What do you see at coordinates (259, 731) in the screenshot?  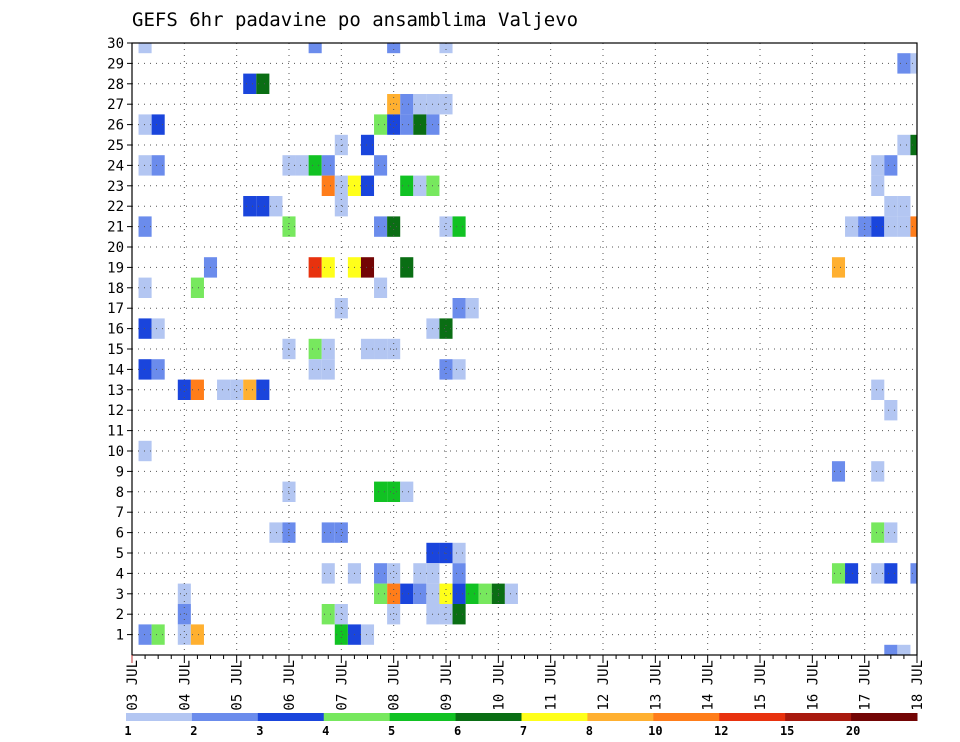 I see `legend-label: 3` at bounding box center [259, 731].